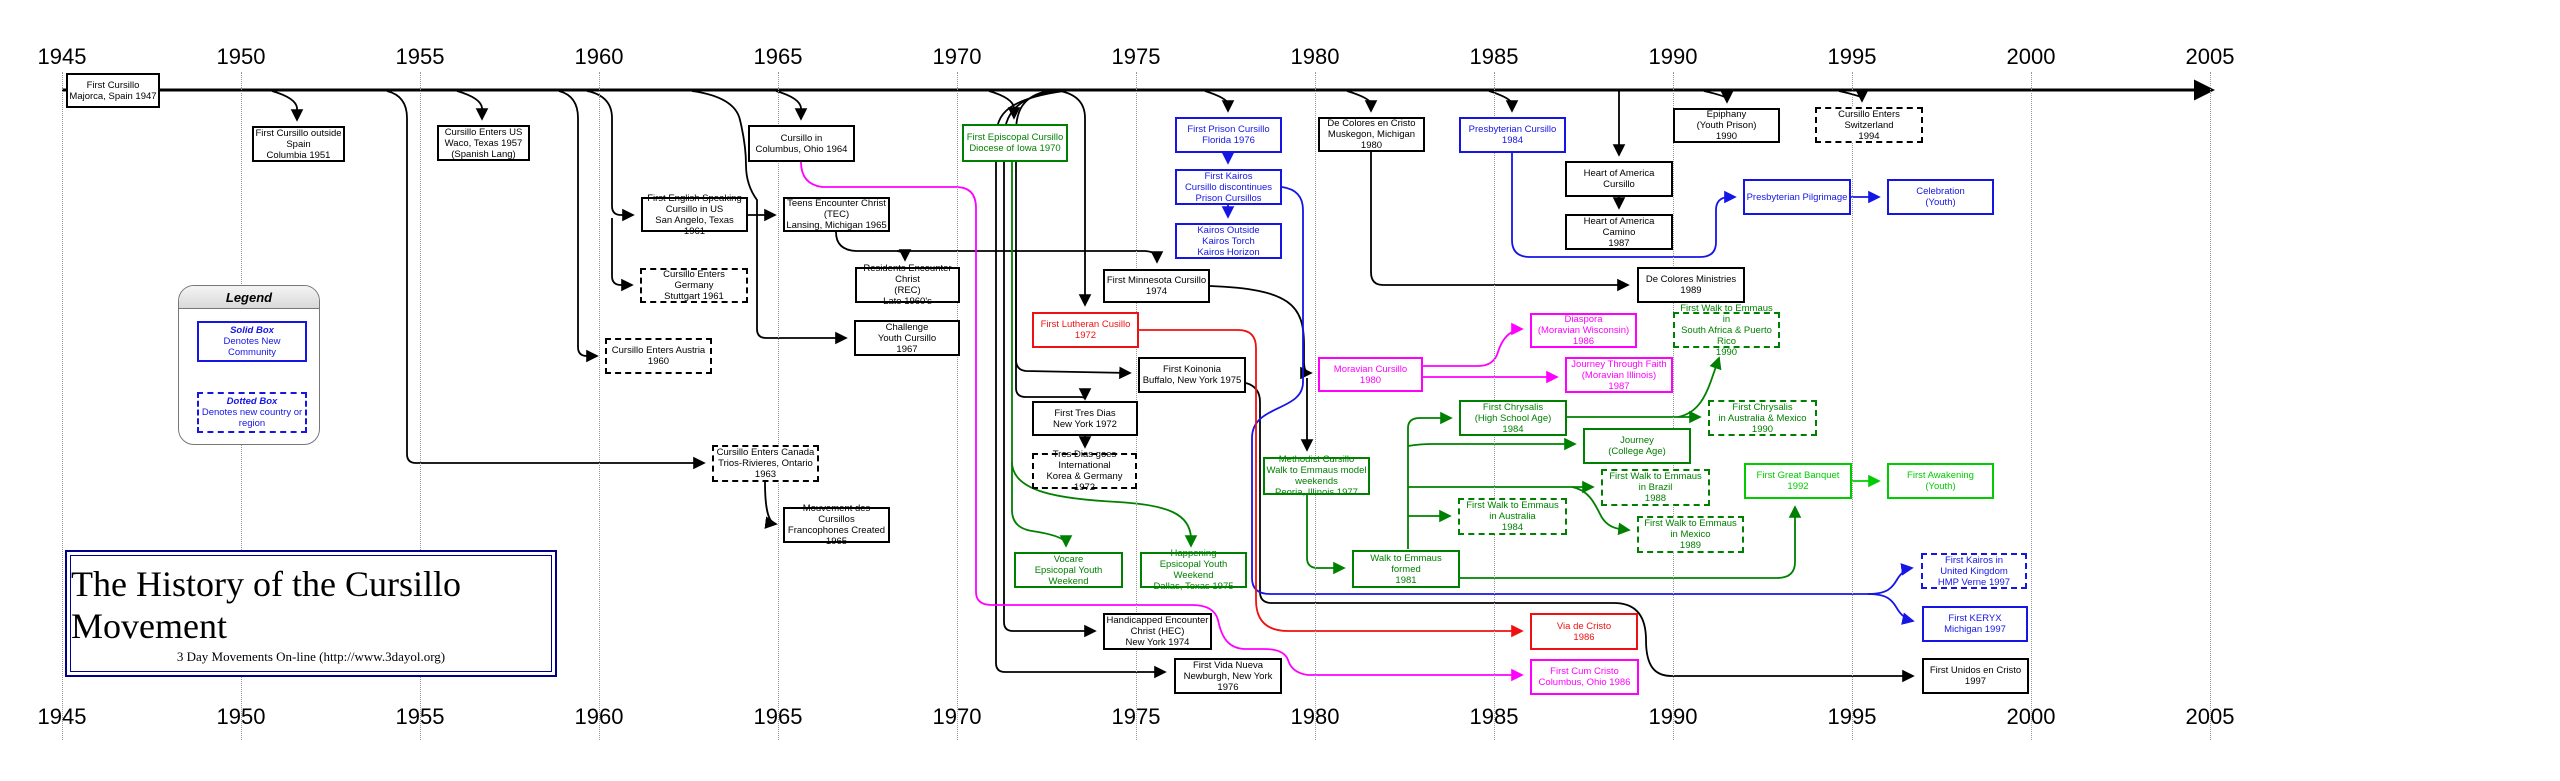 The height and width of the screenshot is (781, 2560). I want to click on legend-header: Legend, so click(249, 297).